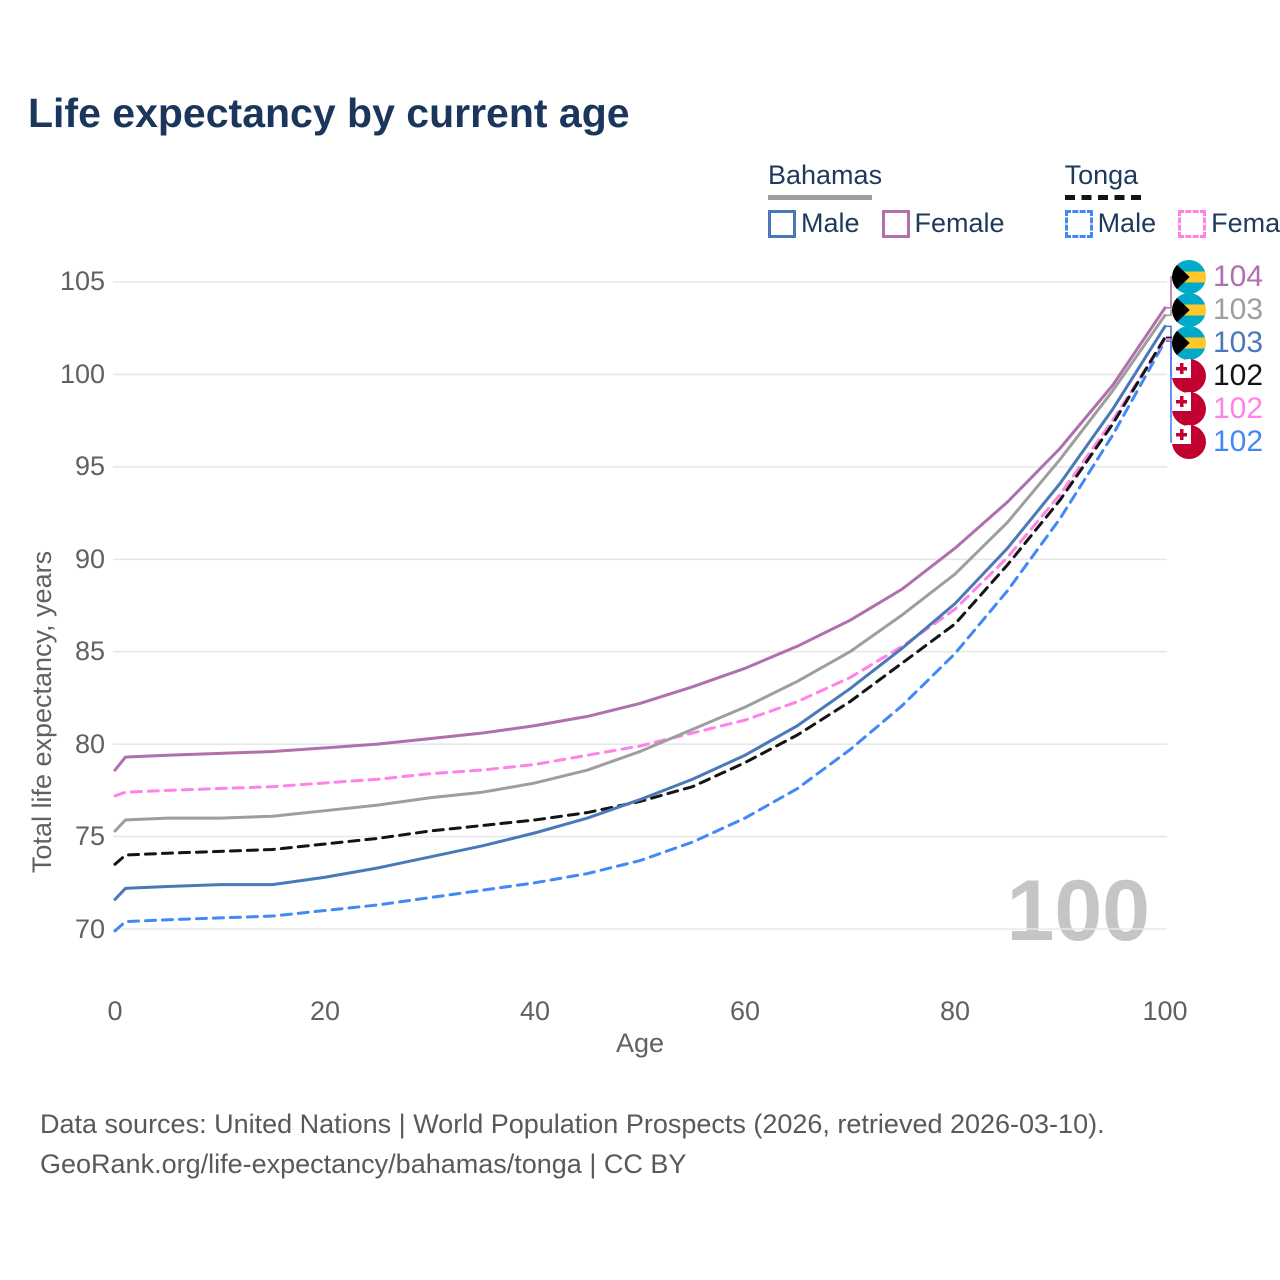 This screenshot has width=1280, height=1280. I want to click on legend-item-bahamas-male: Male, so click(814, 223).